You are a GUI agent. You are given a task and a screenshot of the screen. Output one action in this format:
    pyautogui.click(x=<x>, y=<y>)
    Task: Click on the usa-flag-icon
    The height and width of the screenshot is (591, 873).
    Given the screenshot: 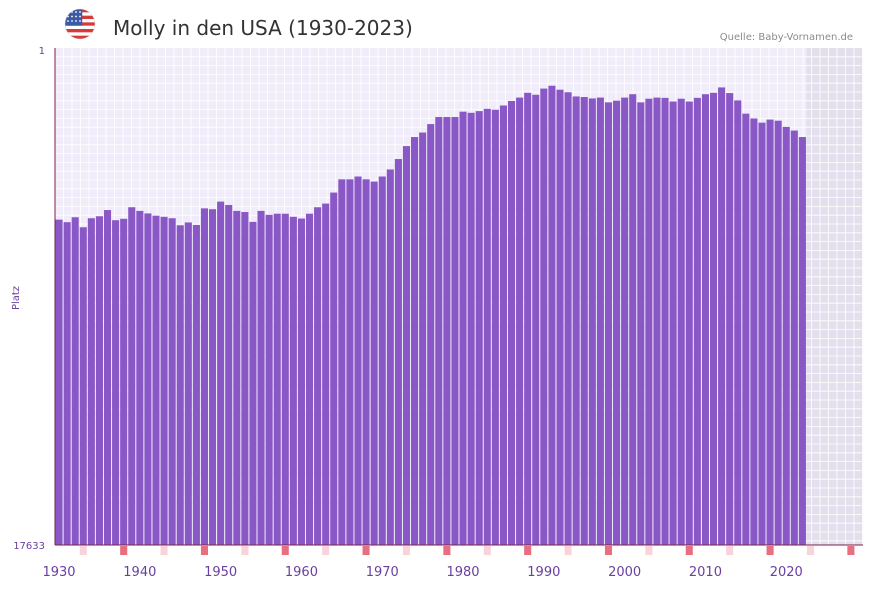 What is the action you would take?
    pyautogui.click(x=80, y=24)
    